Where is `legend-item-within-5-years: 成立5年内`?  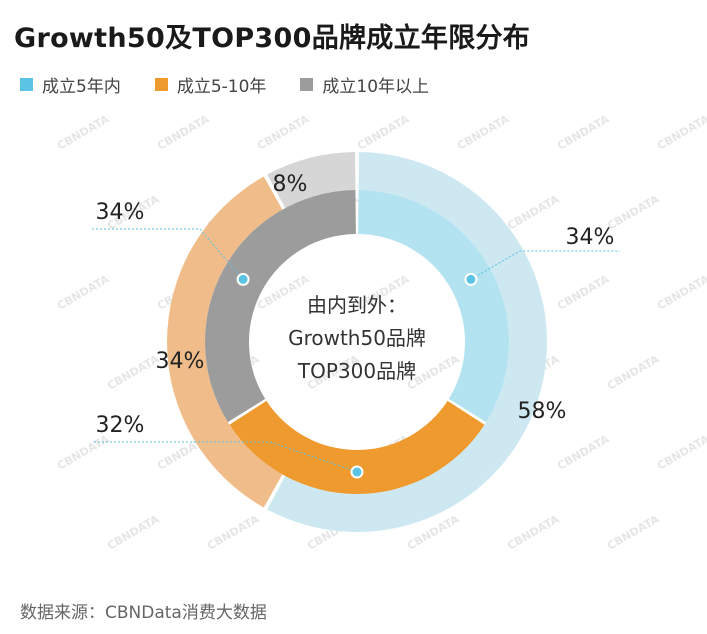 legend-item-within-5-years: 成立5年内 is located at coordinates (70, 84).